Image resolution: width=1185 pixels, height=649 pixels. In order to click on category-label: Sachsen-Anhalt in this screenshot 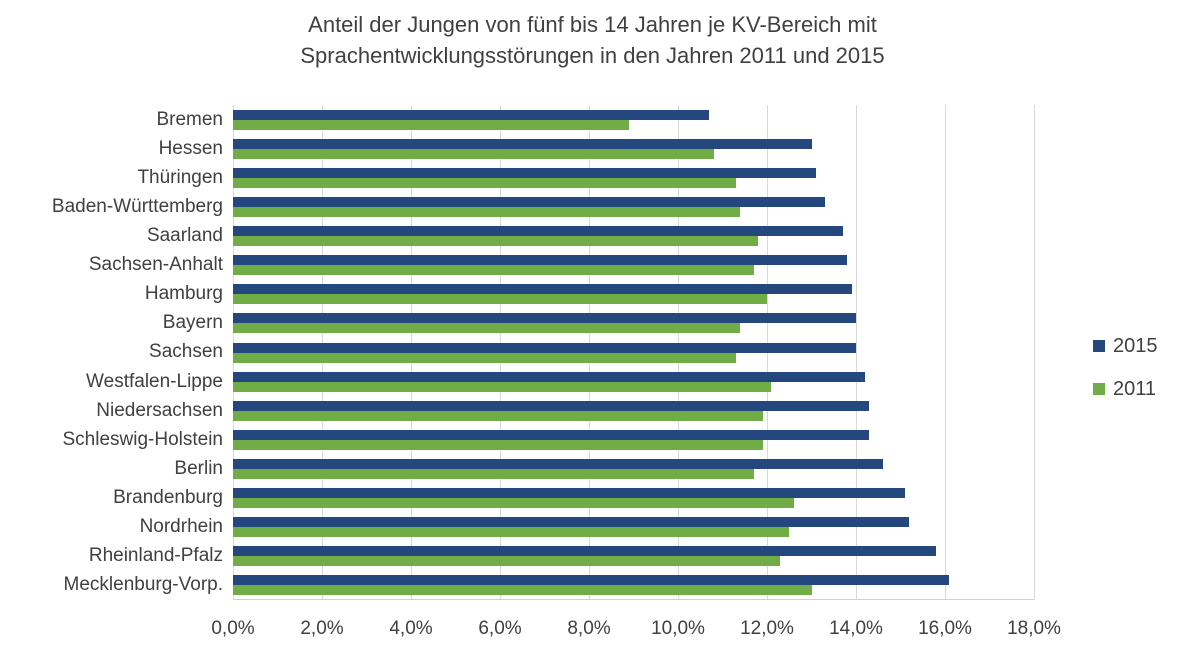, I will do `click(155, 265)`.